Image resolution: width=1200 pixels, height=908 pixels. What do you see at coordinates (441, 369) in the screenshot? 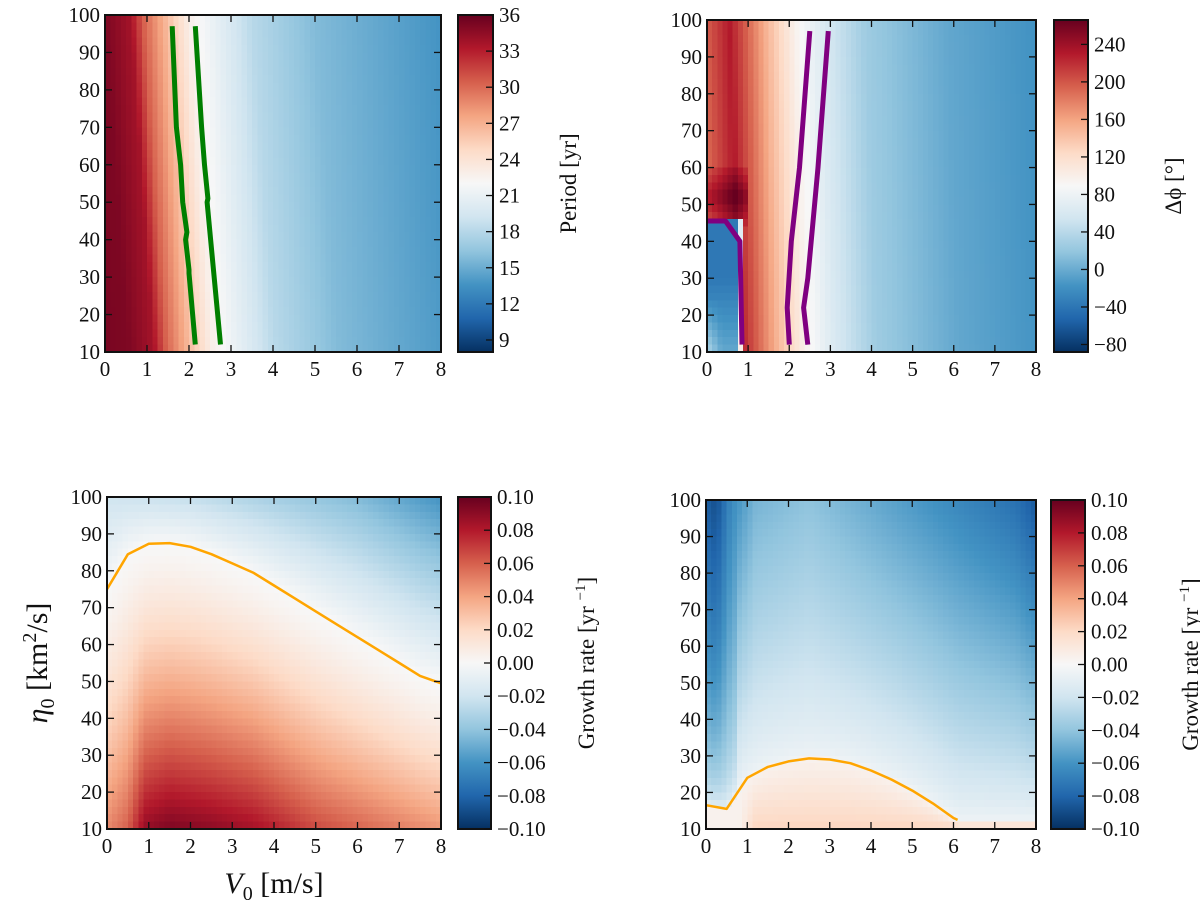
I see `x-tick-label: 8` at bounding box center [441, 369].